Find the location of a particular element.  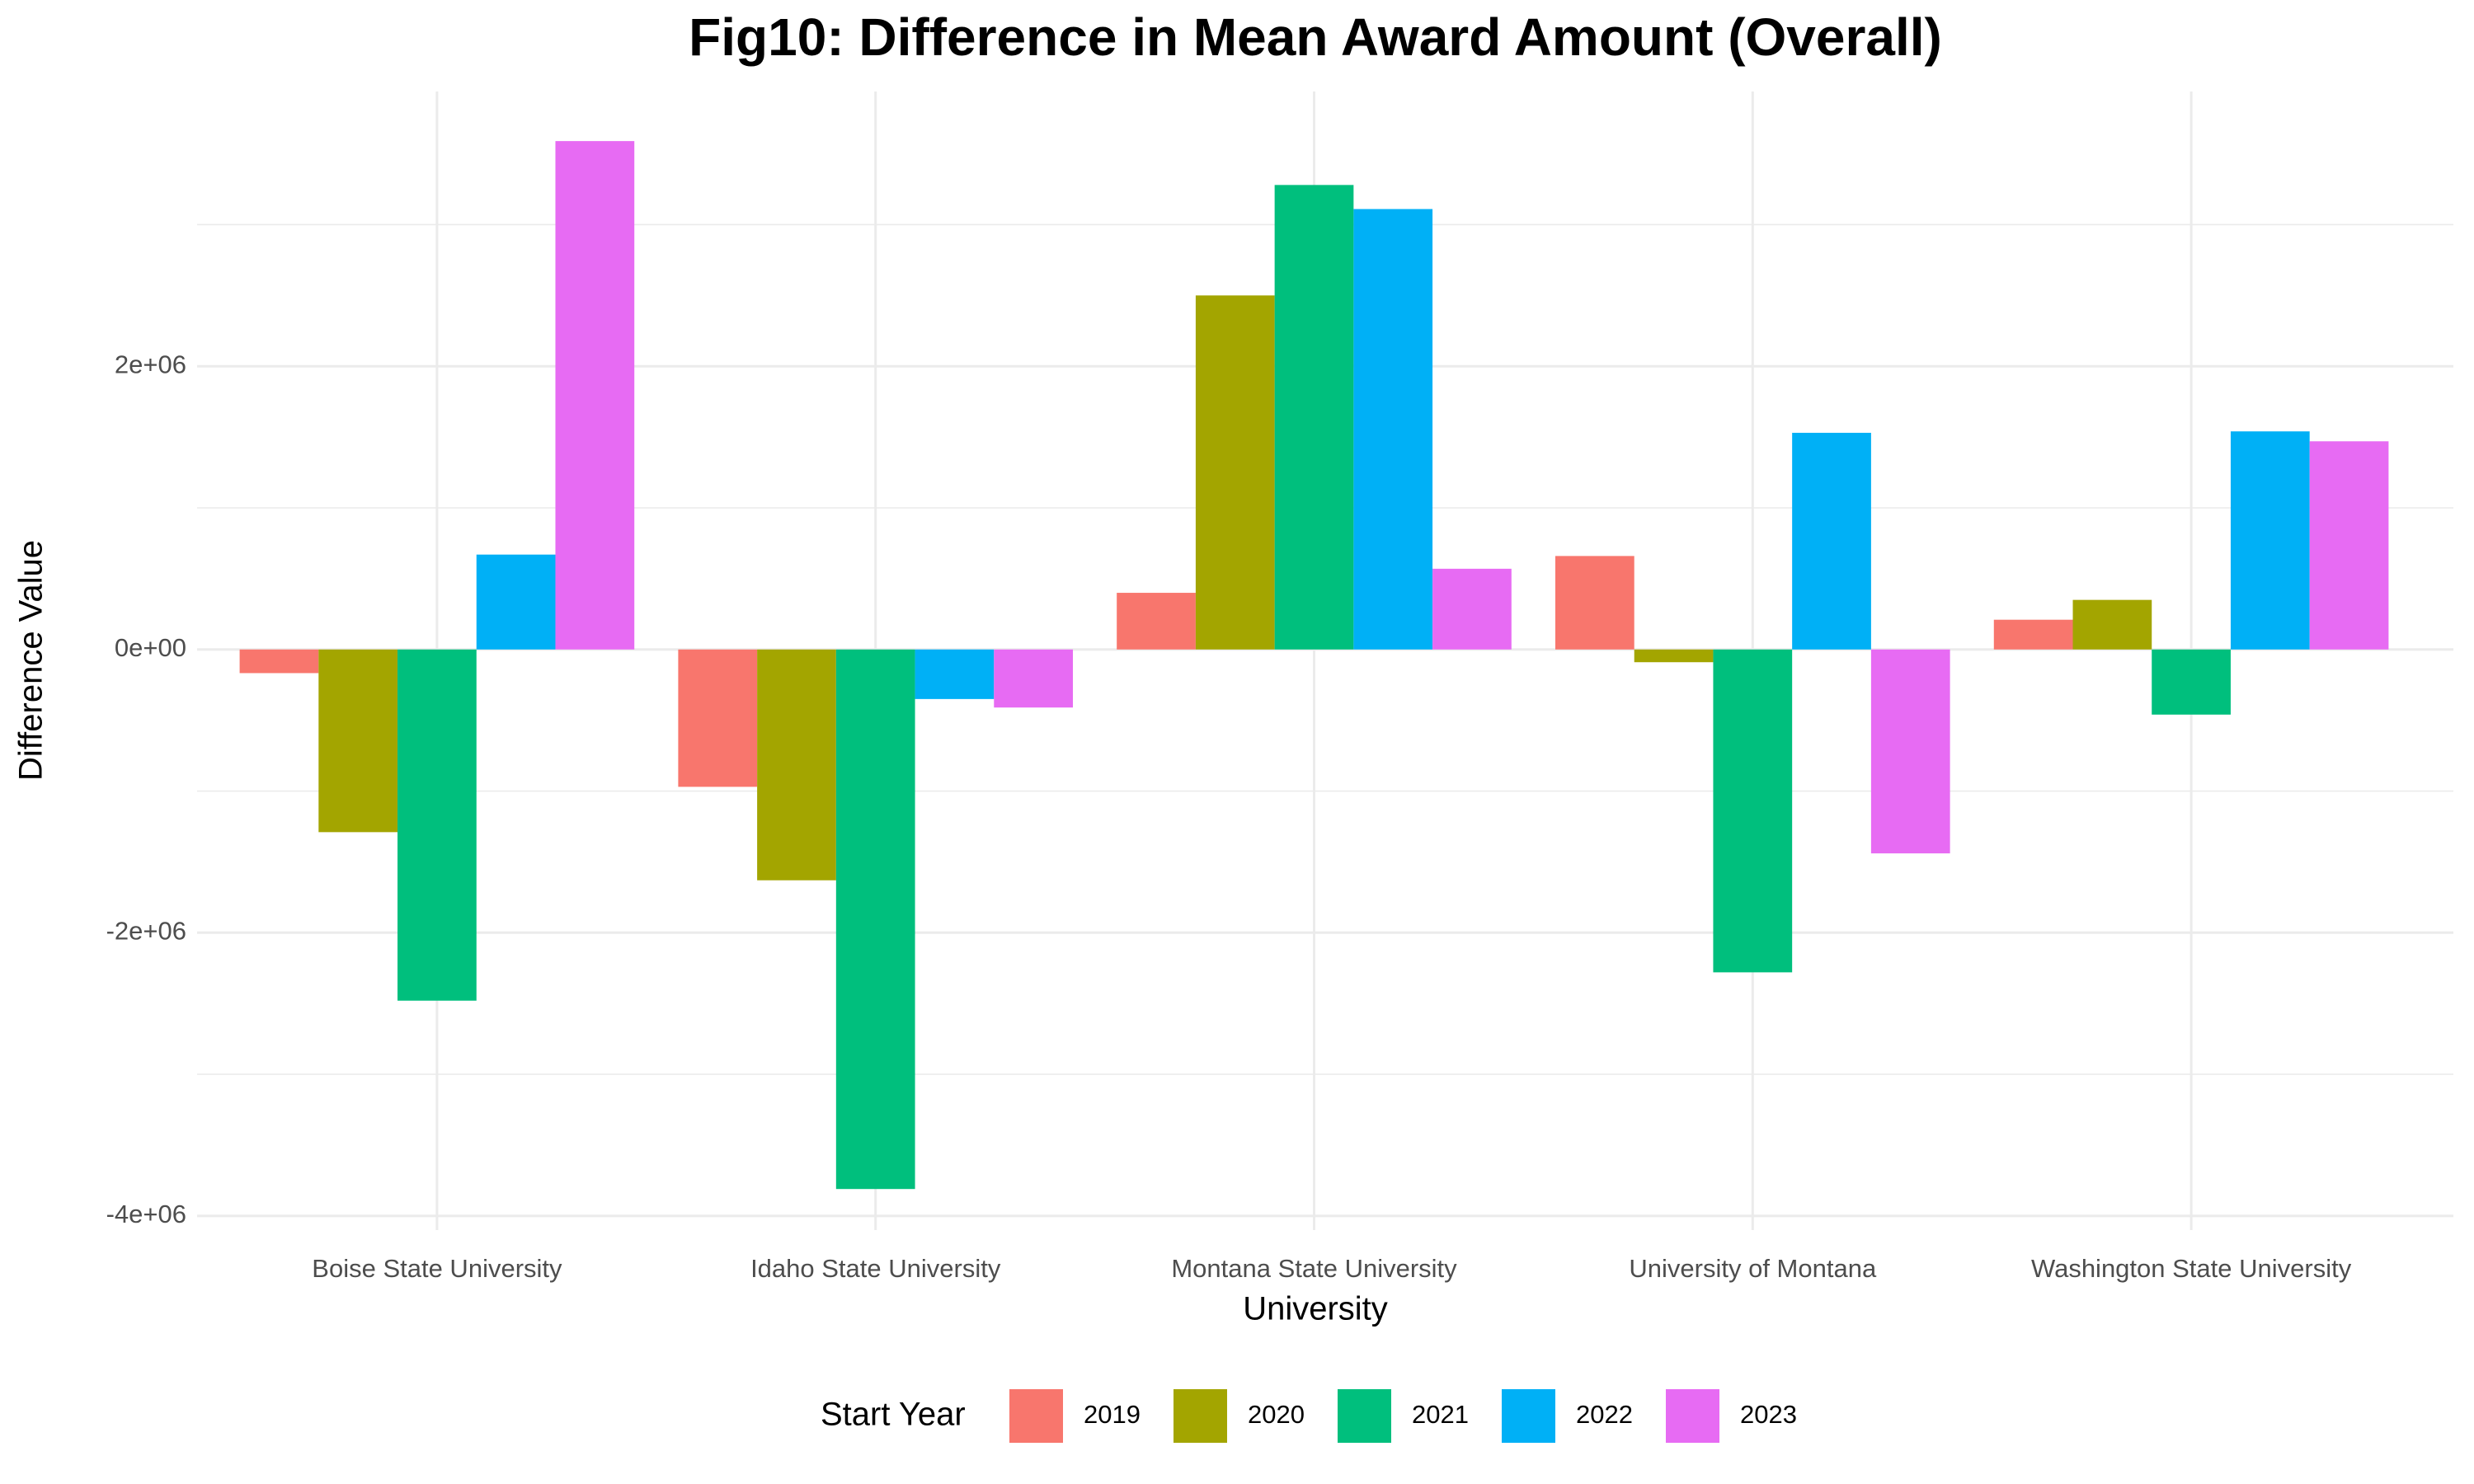

x-tick-label: Boise State University is located at coordinates (437, 1268).